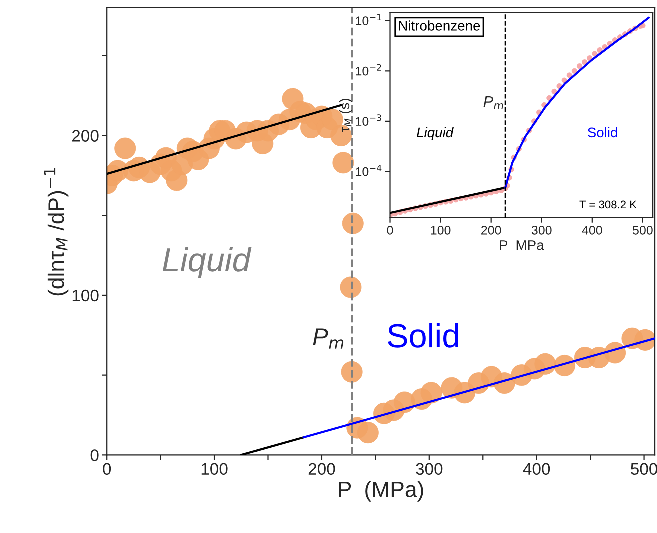 This screenshot has width=657, height=533. What do you see at coordinates (439, 25) in the screenshot?
I see `annotation: Nitrobenzene` at bounding box center [439, 25].